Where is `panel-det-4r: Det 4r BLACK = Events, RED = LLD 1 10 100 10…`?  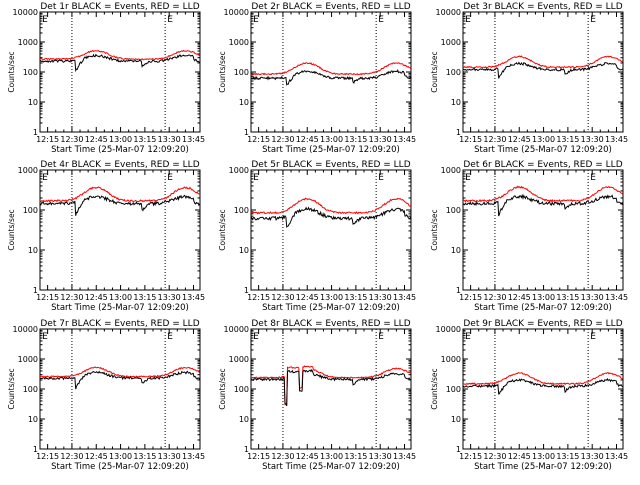 panel-det-4r: Det 4r BLACK = Events, RED = LLD 1 10 100 10… is located at coordinates (106, 236).